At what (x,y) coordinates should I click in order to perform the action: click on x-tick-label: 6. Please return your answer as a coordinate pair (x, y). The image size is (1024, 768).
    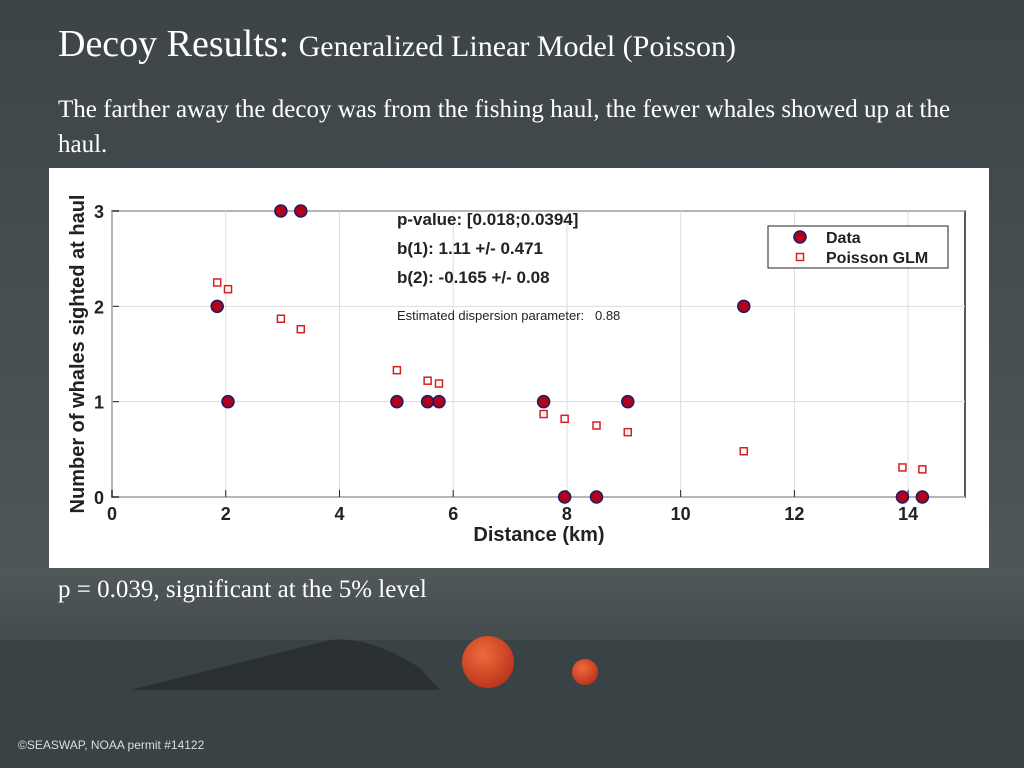
    Looking at the image, I should click on (453, 514).